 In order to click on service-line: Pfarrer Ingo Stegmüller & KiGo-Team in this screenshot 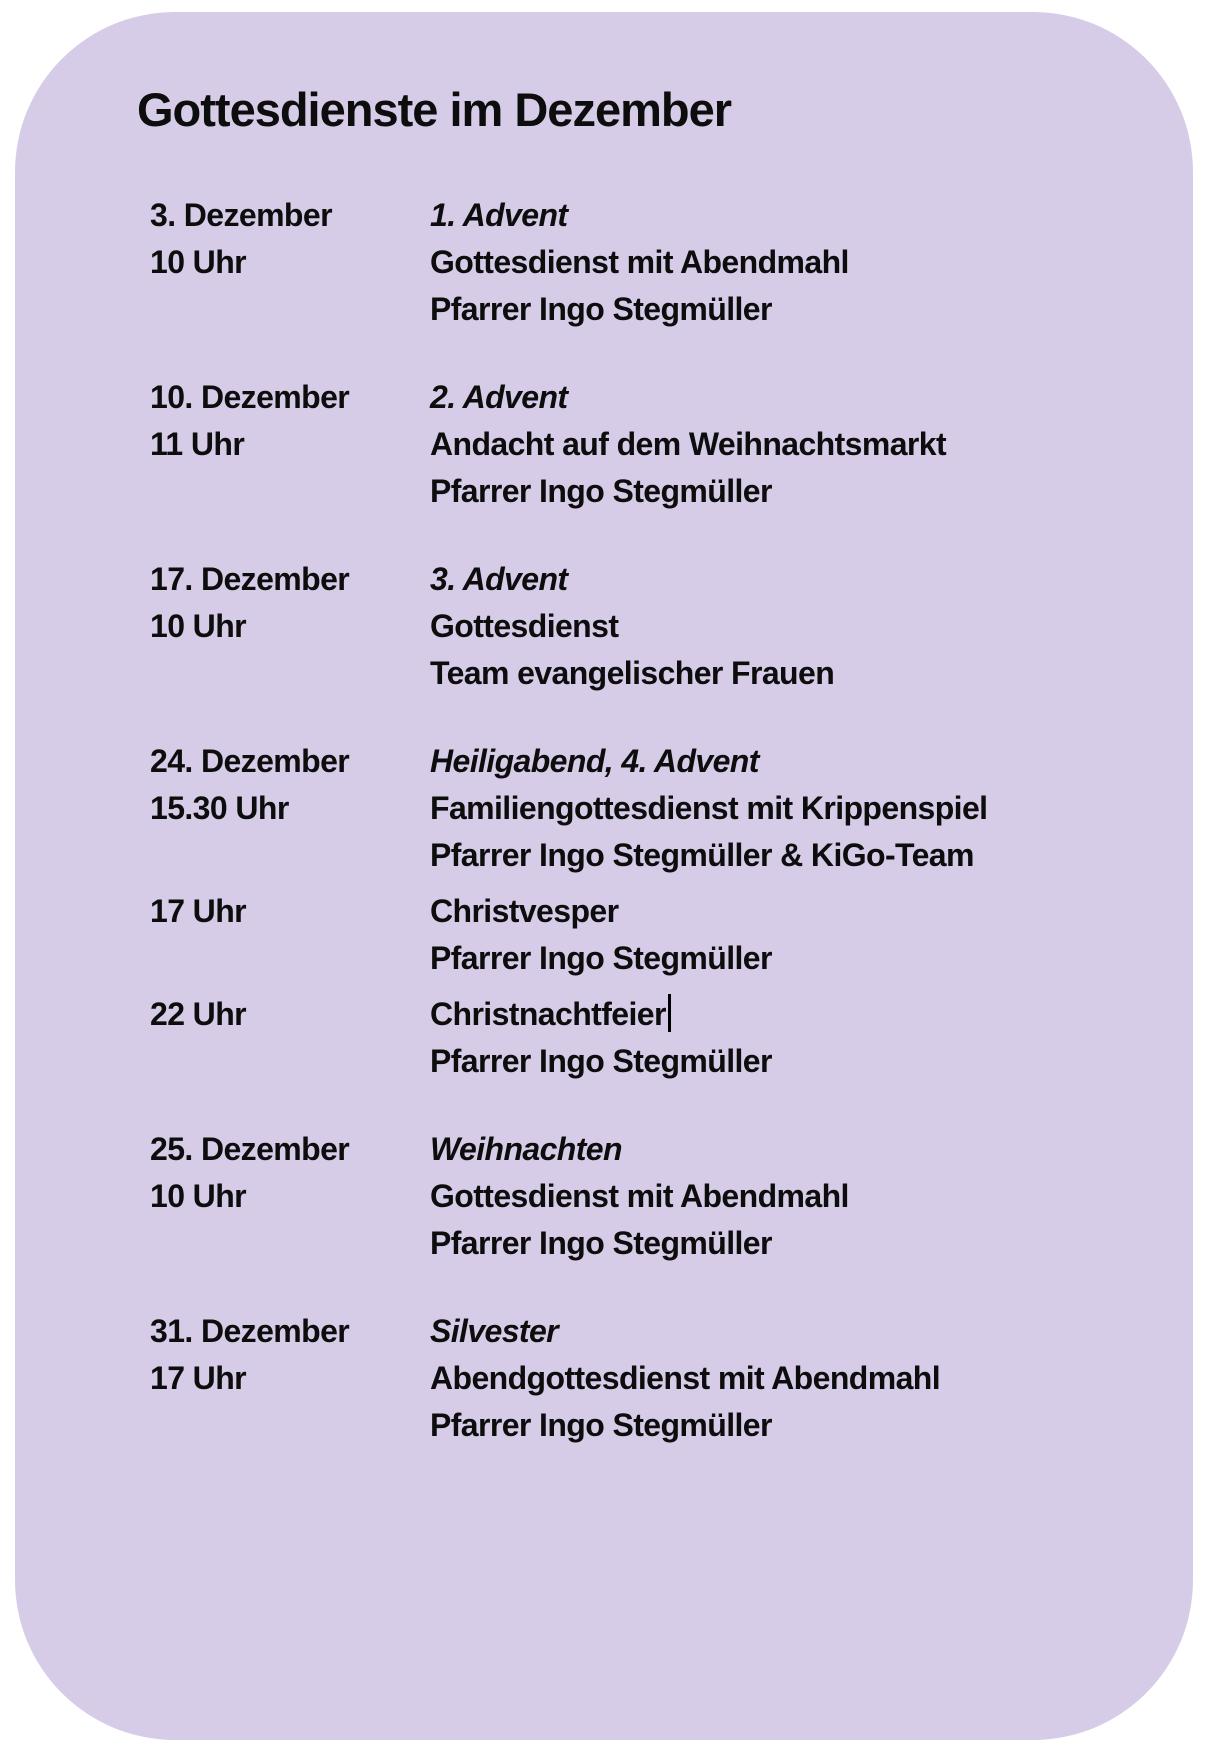, I will do `click(702, 854)`.